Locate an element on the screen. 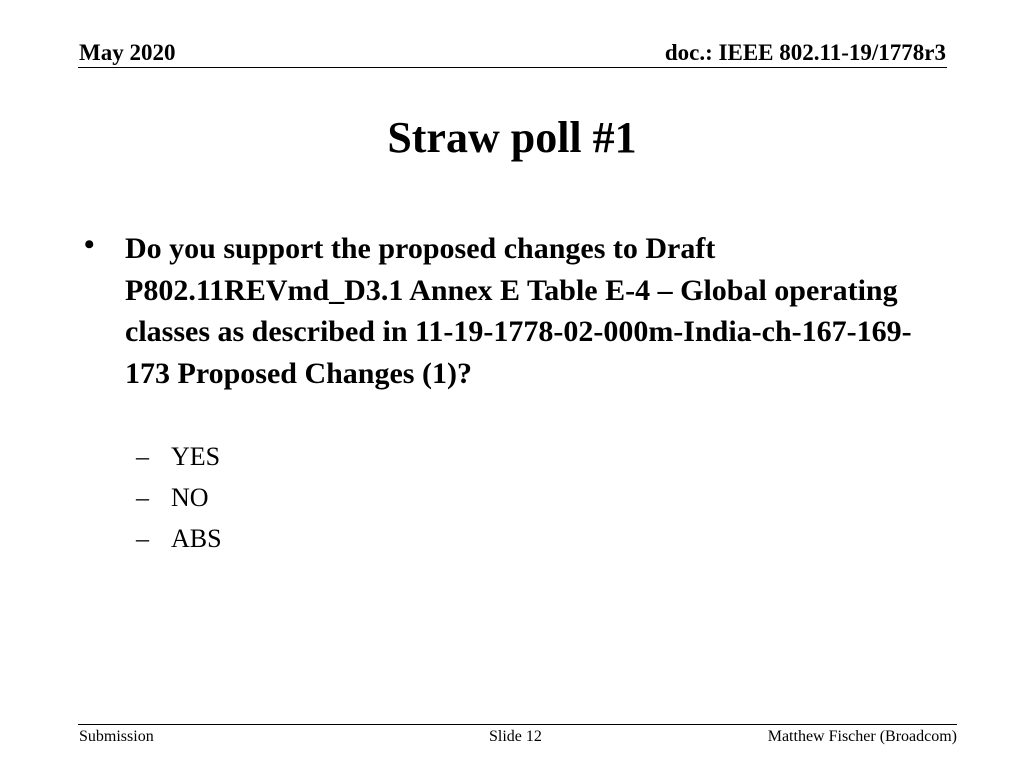 The width and height of the screenshot is (1024, 768). footer-slide-number: Slide 12 is located at coordinates (515, 736).